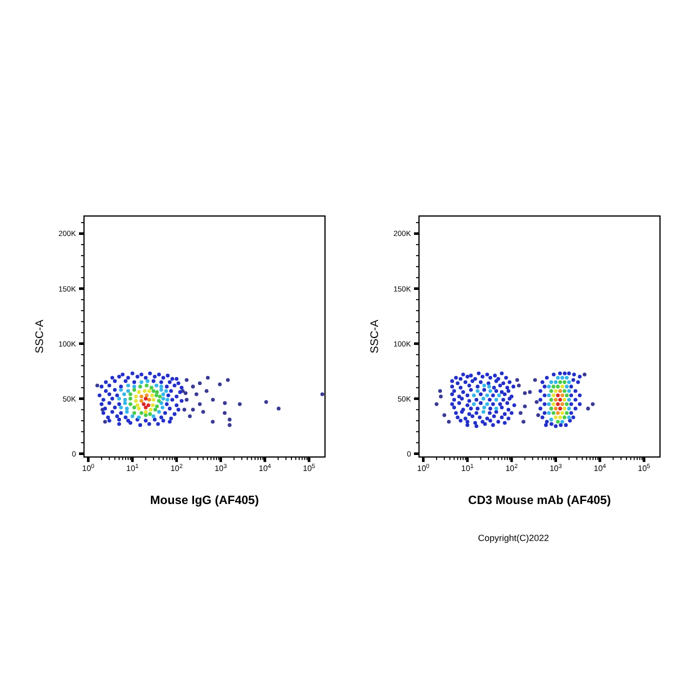 This screenshot has width=700, height=700. What do you see at coordinates (204, 500) in the screenshot?
I see `x-axis-title: Mouse IgG (AF405)` at bounding box center [204, 500].